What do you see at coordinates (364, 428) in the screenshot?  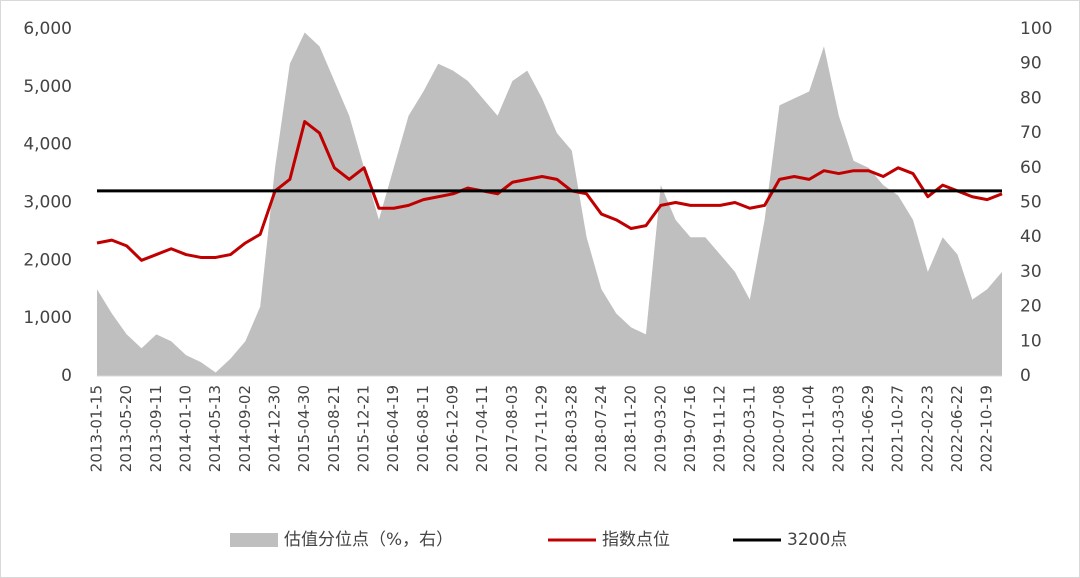 I see `x-tick-label: 2015-12-21` at bounding box center [364, 428].